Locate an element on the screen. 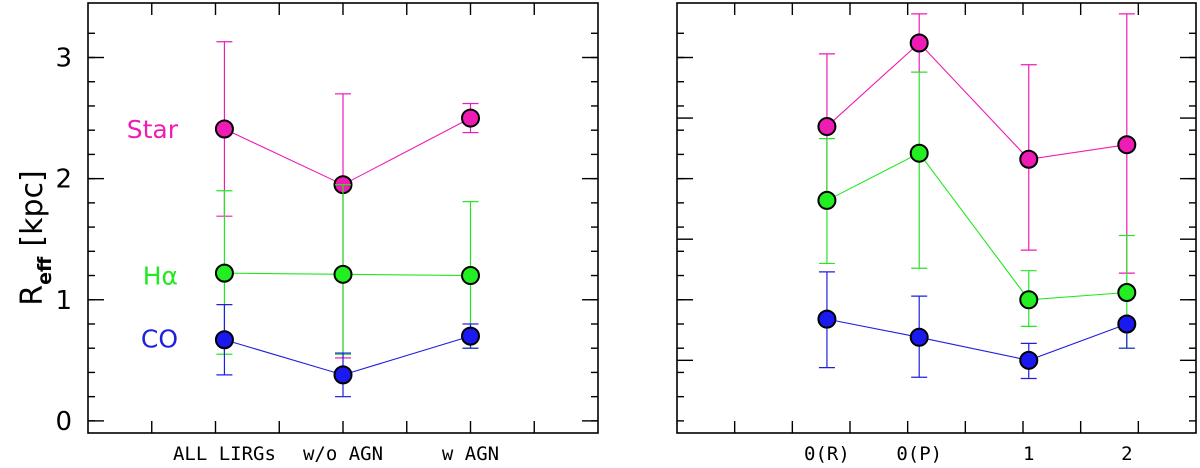 This screenshot has width=1200, height=468. x-tick-label: 0(P) is located at coordinates (919, 454).